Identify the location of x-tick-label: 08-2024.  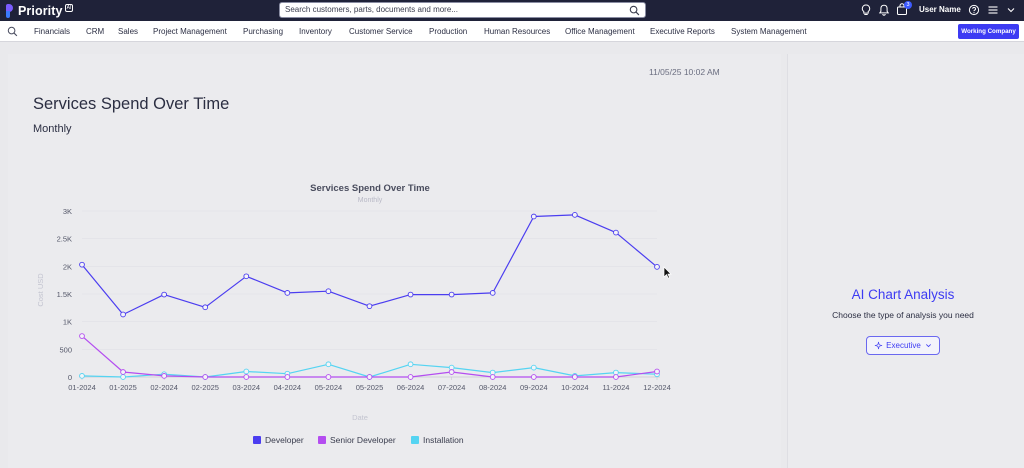
(493, 387).